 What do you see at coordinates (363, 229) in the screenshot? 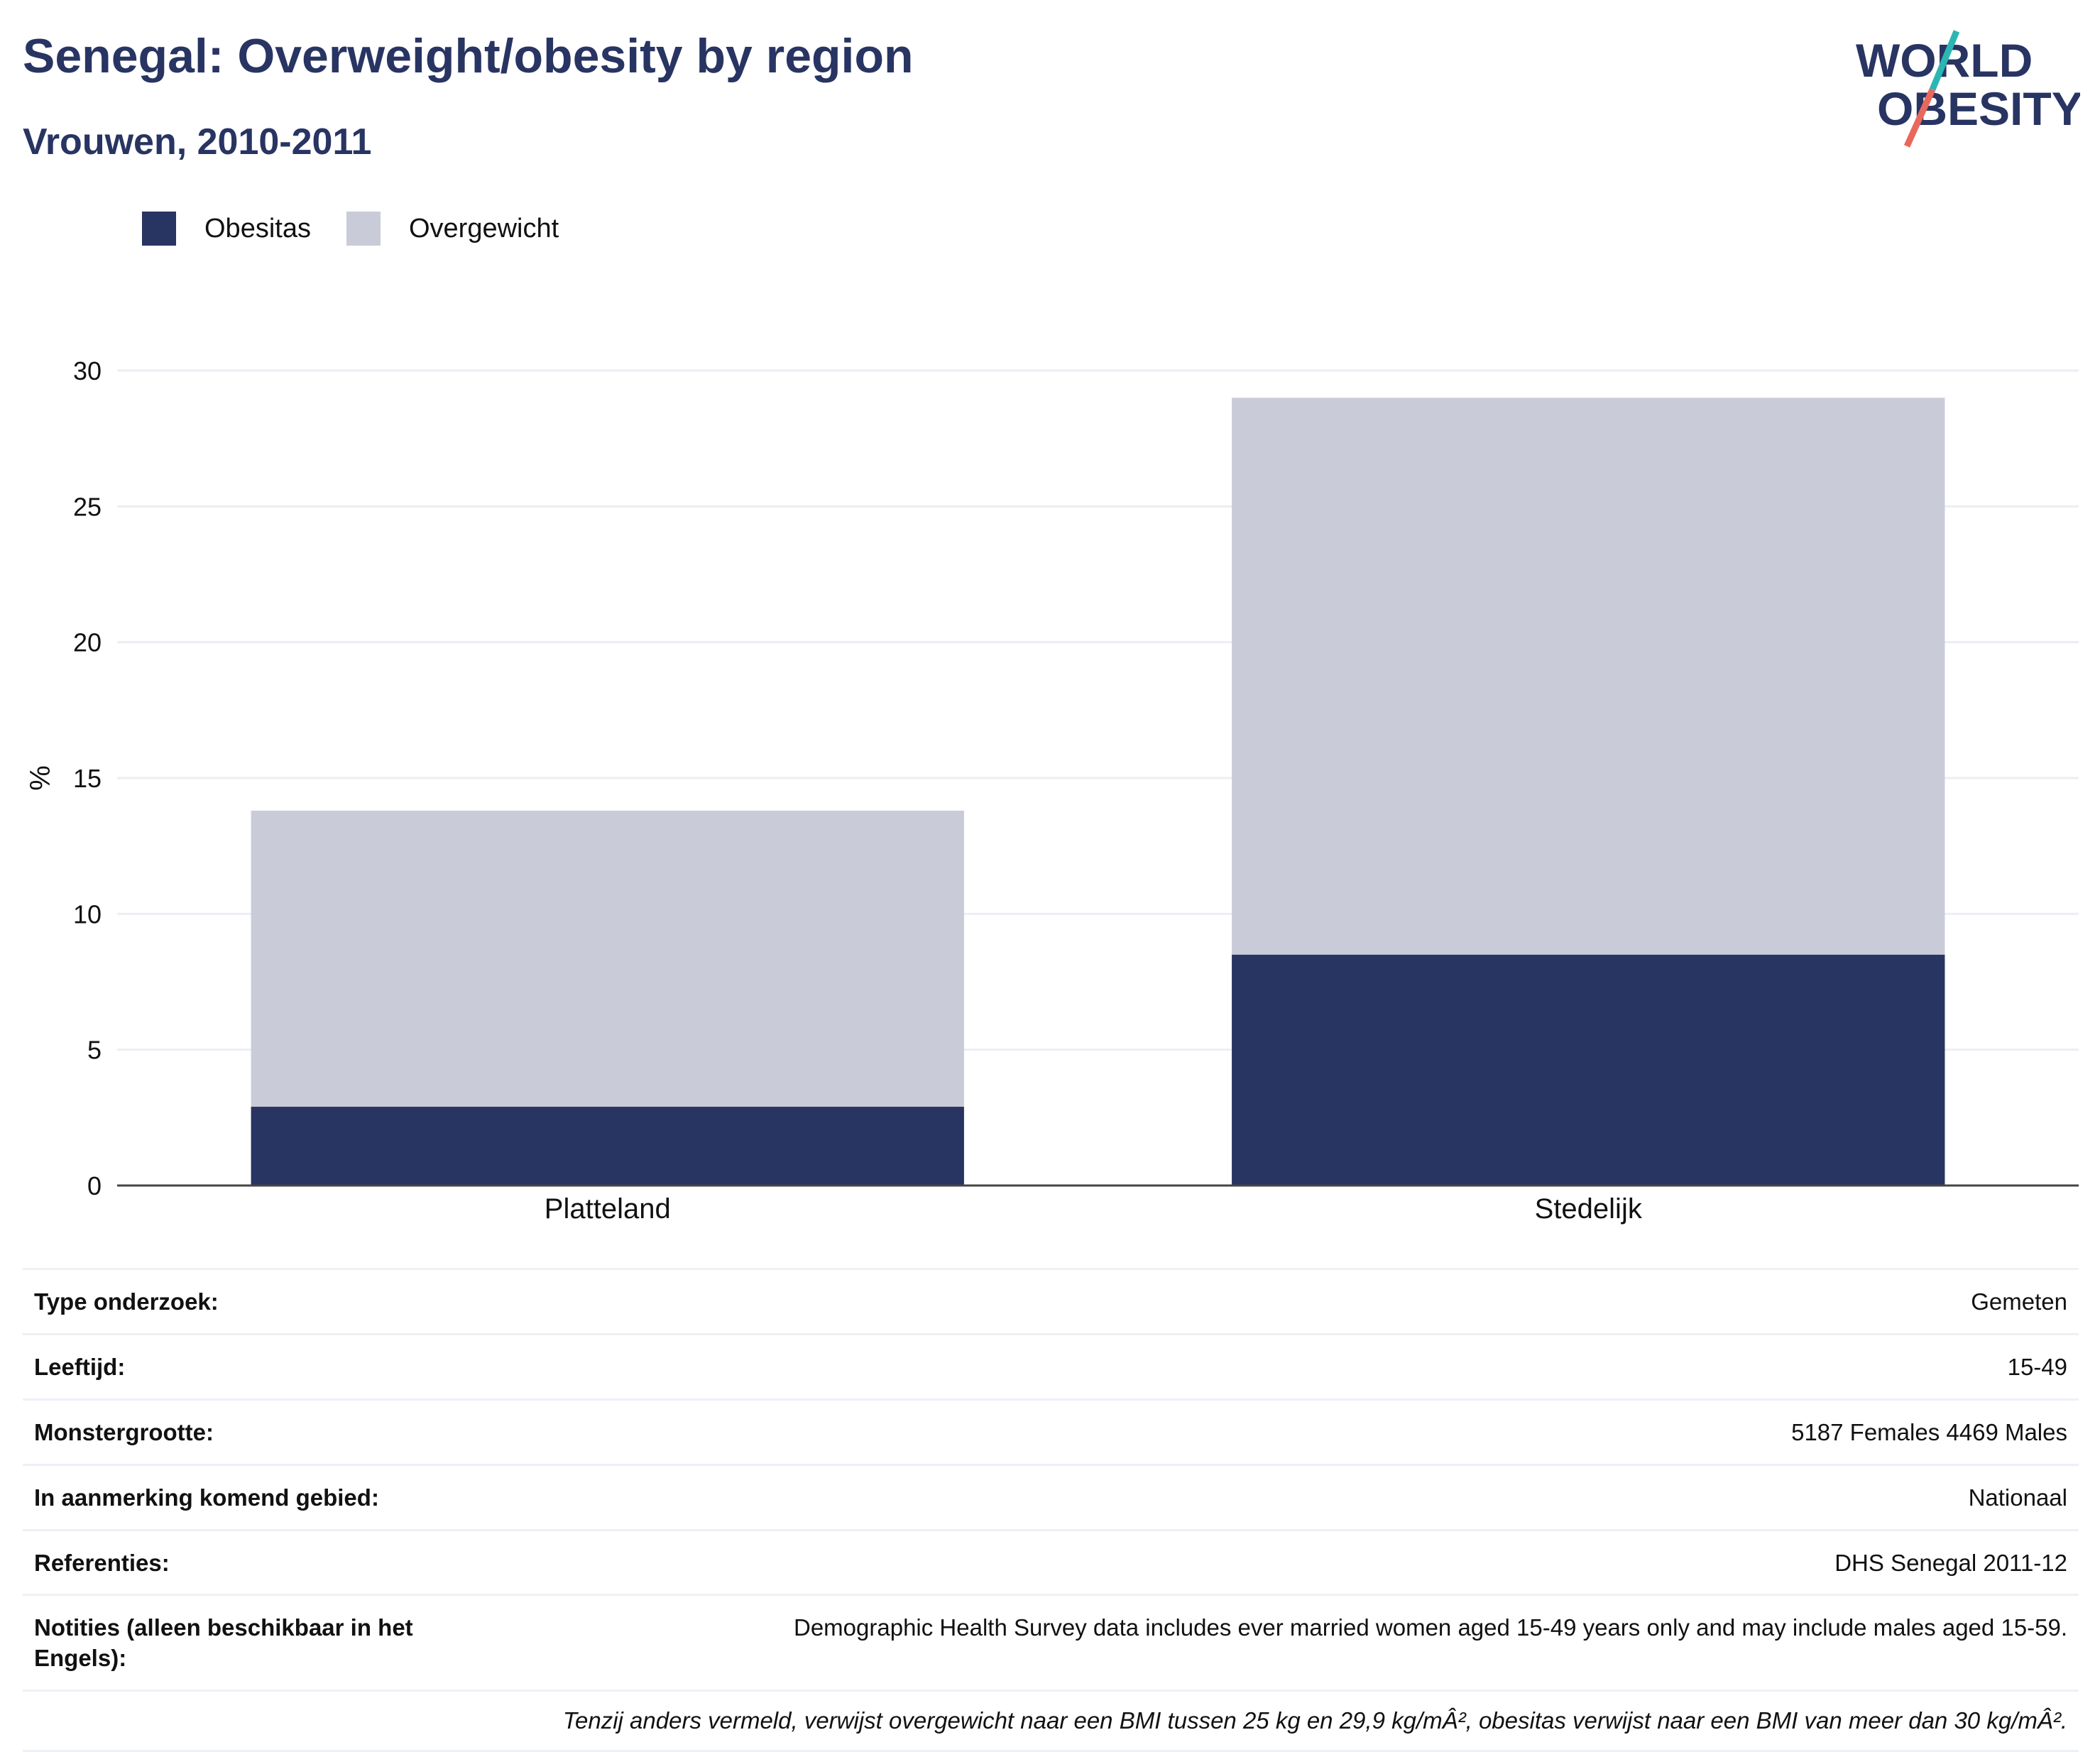
I see `legend-swatch-overgewicht` at bounding box center [363, 229].